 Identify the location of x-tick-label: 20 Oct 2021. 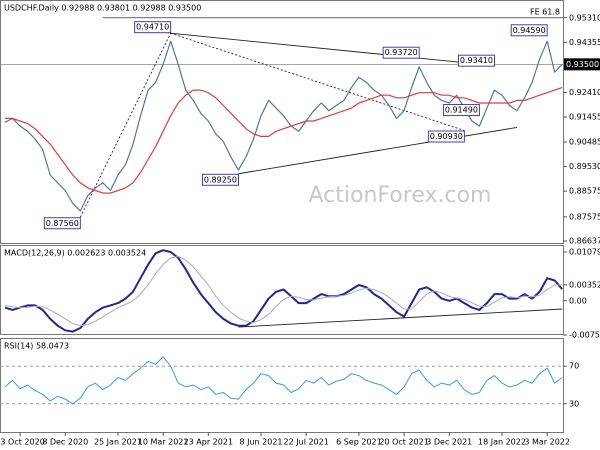
(403, 442).